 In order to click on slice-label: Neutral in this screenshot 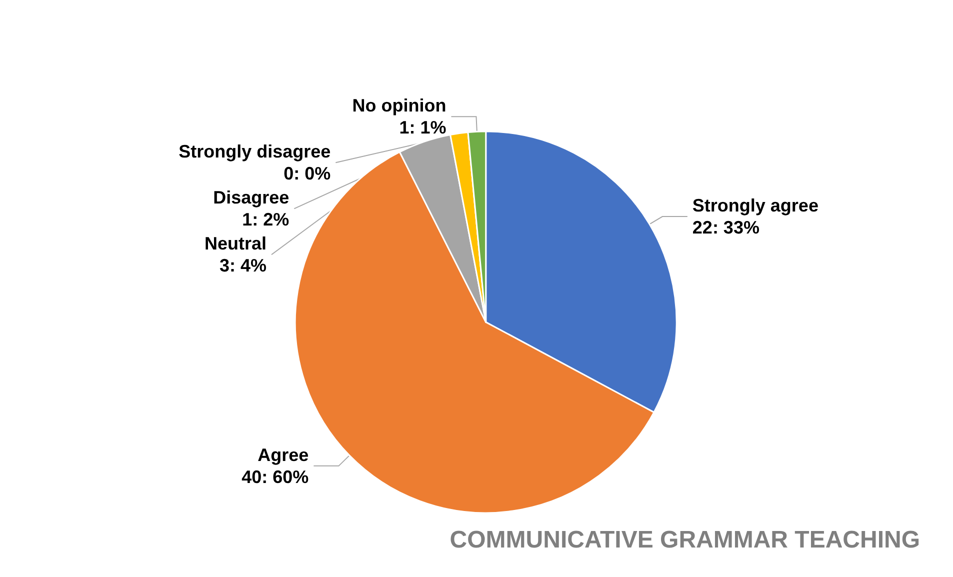, I will do `click(235, 244)`.